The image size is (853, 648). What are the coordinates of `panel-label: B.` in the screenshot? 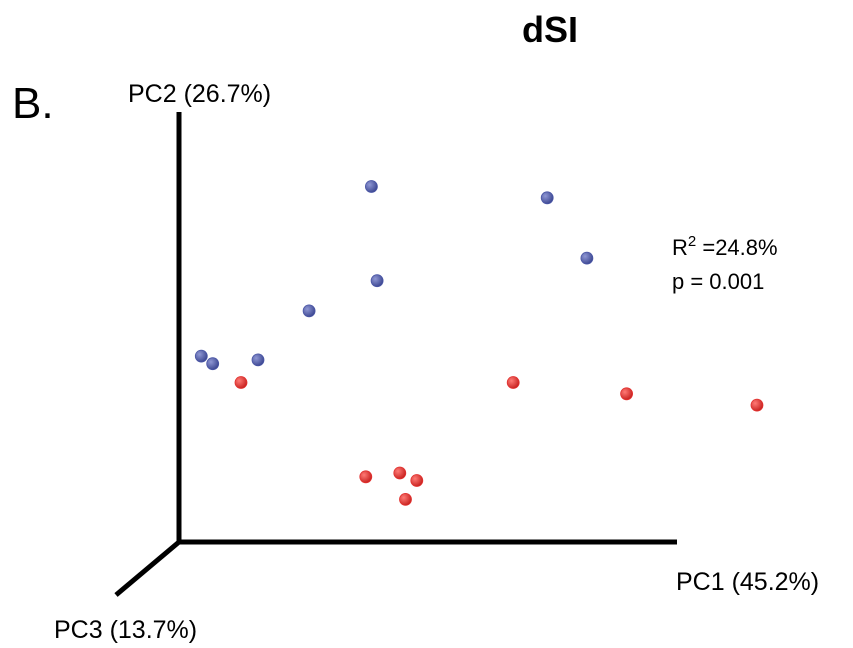 It's located at (33, 103).